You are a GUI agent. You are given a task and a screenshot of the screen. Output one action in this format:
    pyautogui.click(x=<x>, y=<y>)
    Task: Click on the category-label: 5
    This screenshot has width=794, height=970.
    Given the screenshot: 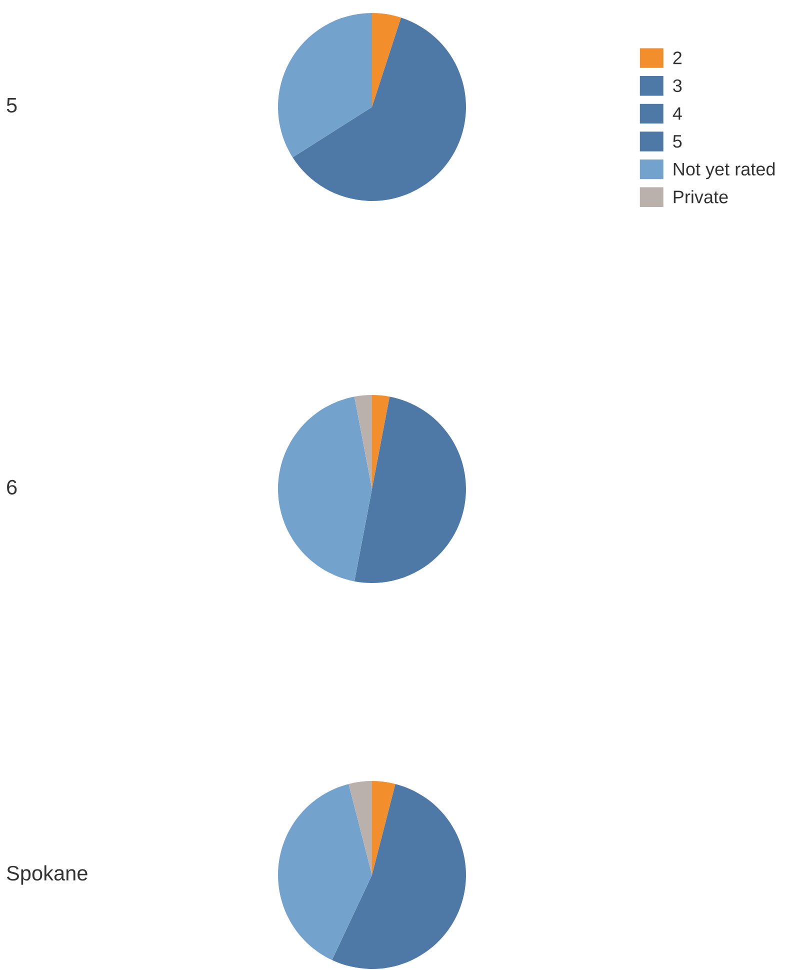 What is the action you would take?
    pyautogui.click(x=11, y=105)
    